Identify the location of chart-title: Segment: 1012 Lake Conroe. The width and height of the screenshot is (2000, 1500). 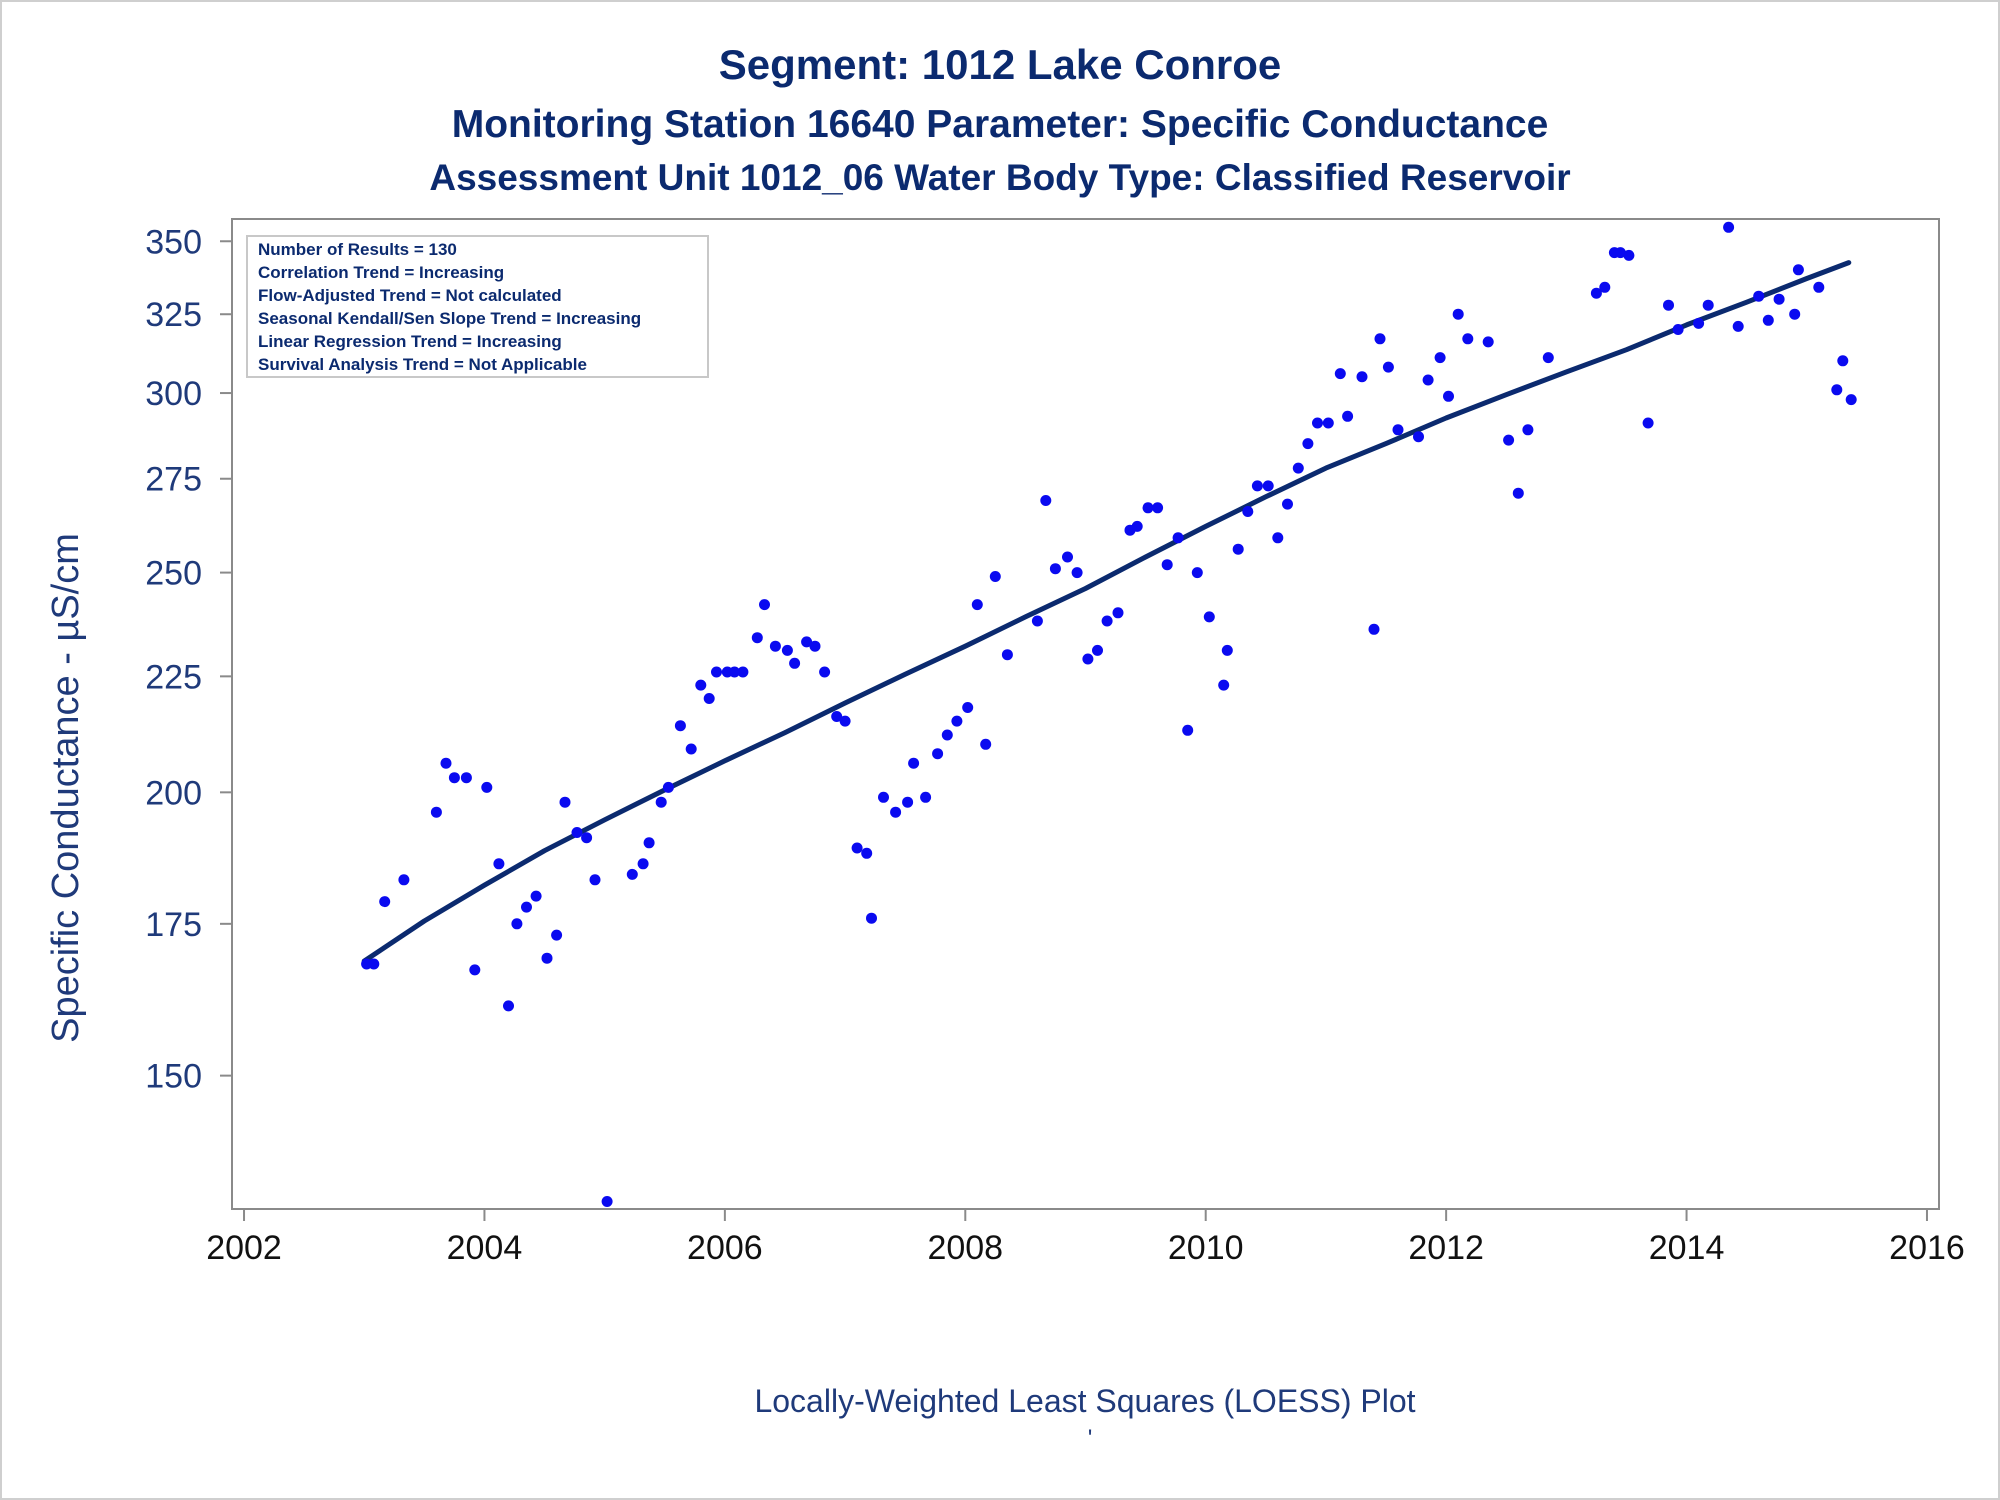
(1000, 64).